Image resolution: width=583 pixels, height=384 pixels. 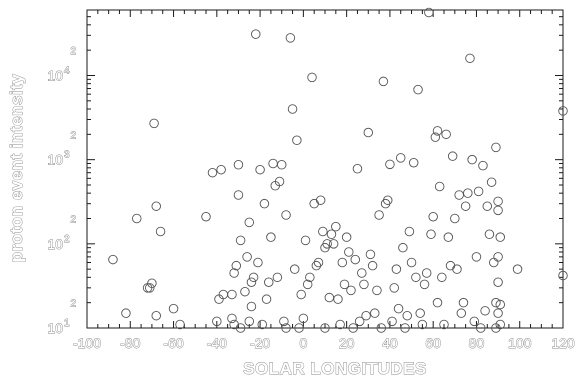 I want to click on x-tick-label: 120, so click(x=563, y=343).